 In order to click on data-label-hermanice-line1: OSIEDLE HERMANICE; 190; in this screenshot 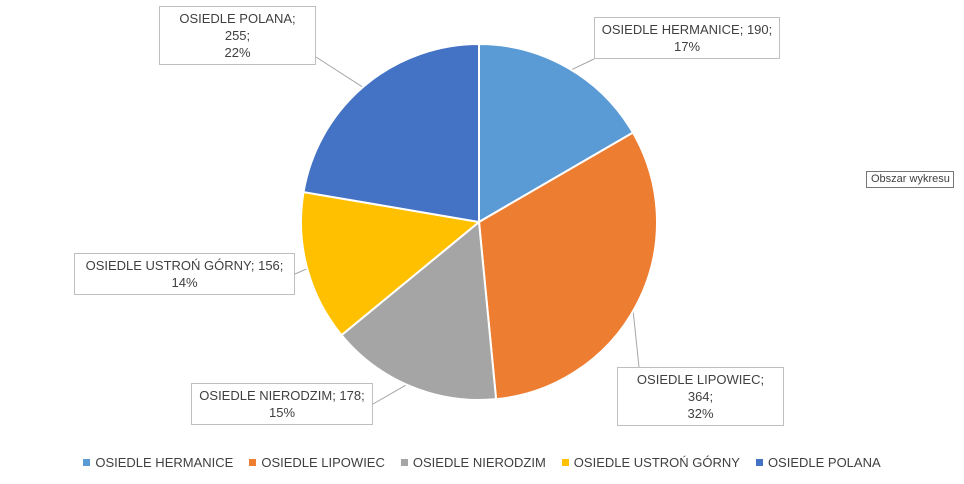, I will do `click(687, 29)`.